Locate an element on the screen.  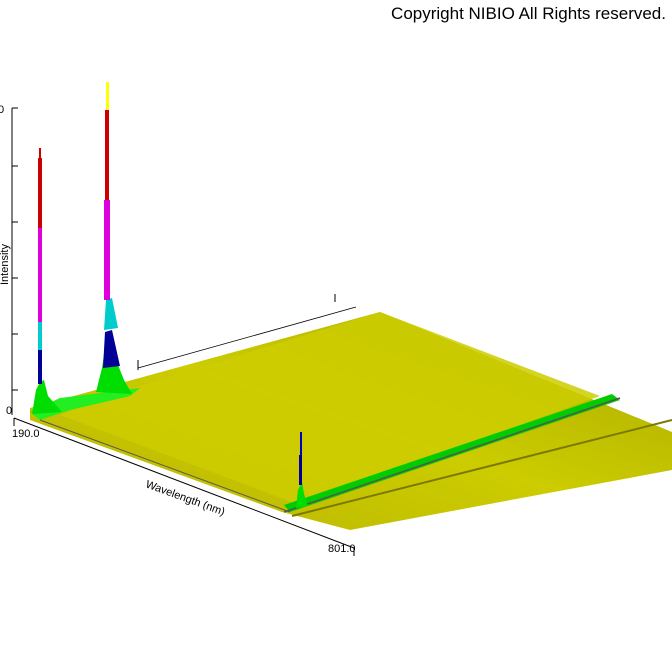
x-tick-end: 801.0 is located at coordinates (342, 549).